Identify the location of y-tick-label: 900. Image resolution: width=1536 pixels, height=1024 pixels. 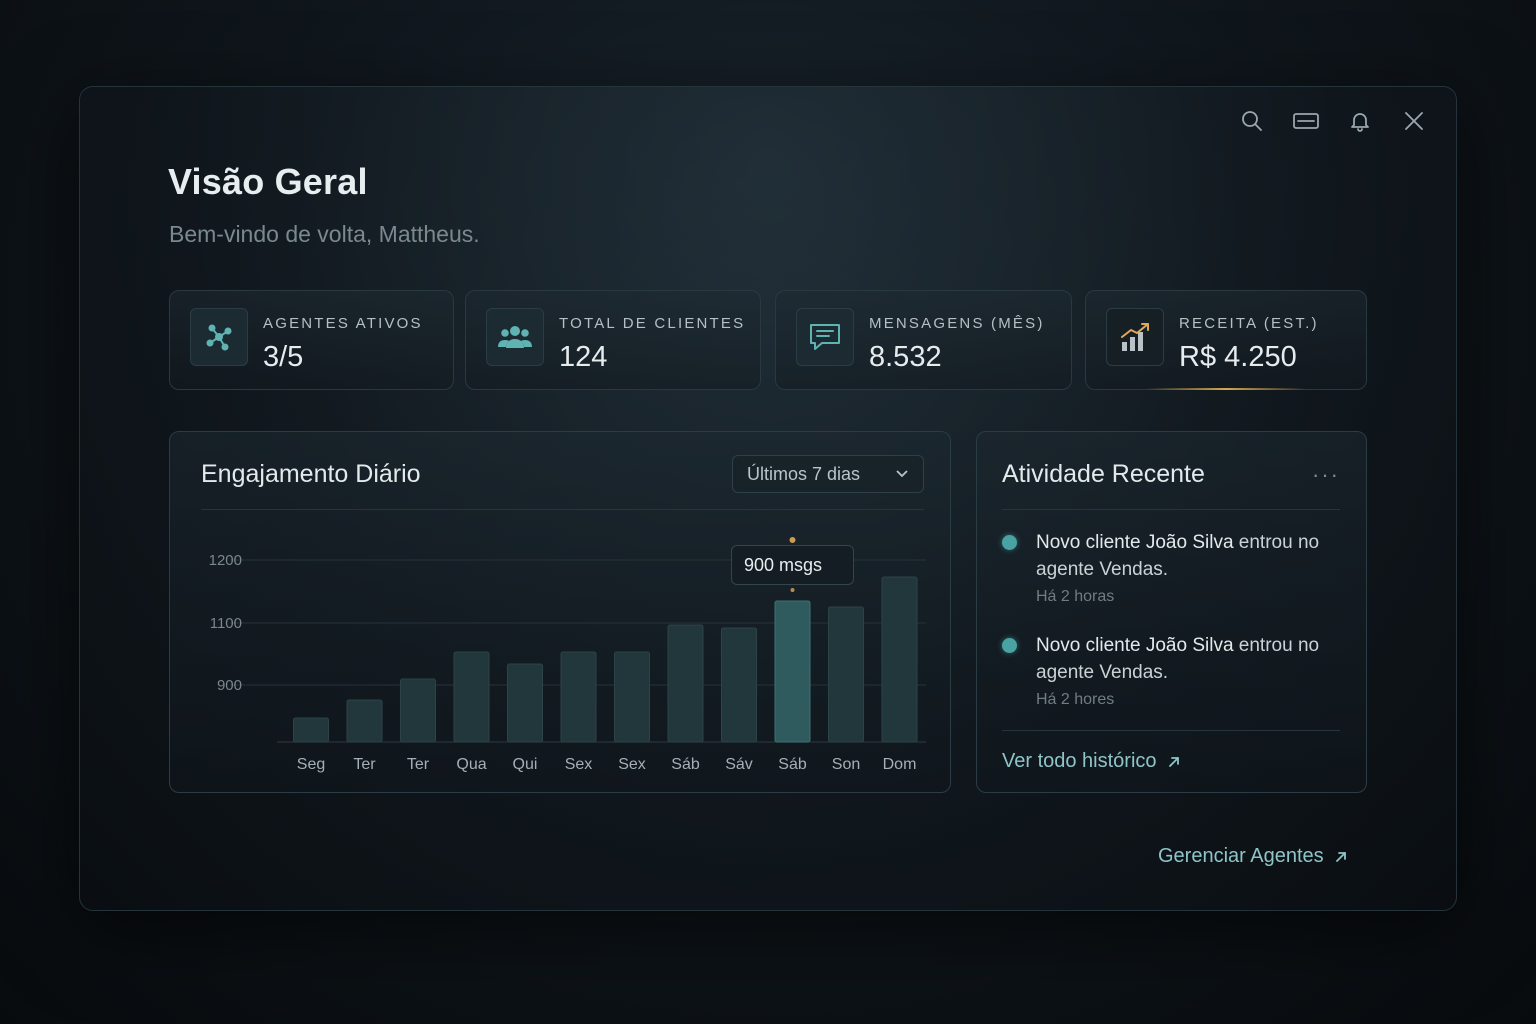
(229, 685).